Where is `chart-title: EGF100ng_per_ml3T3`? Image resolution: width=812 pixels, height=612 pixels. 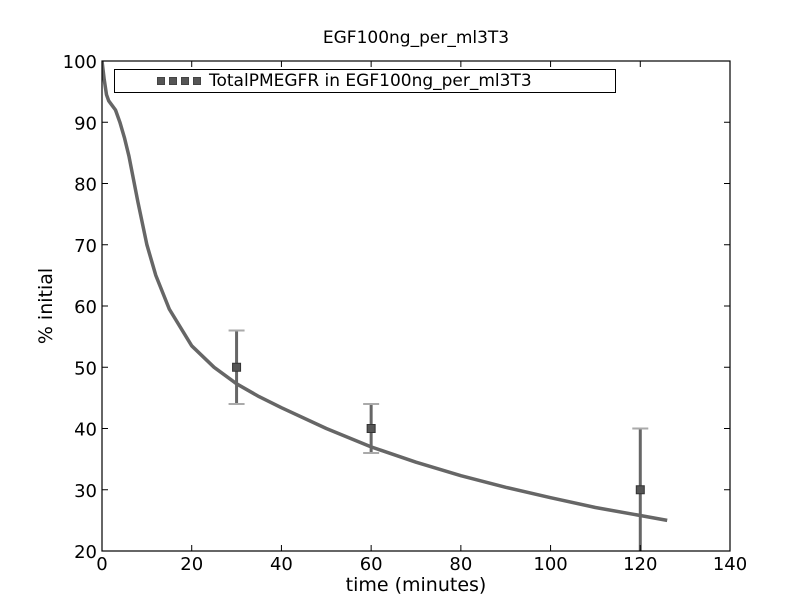
chart-title: EGF100ng_per_ml3T3 is located at coordinates (416, 38).